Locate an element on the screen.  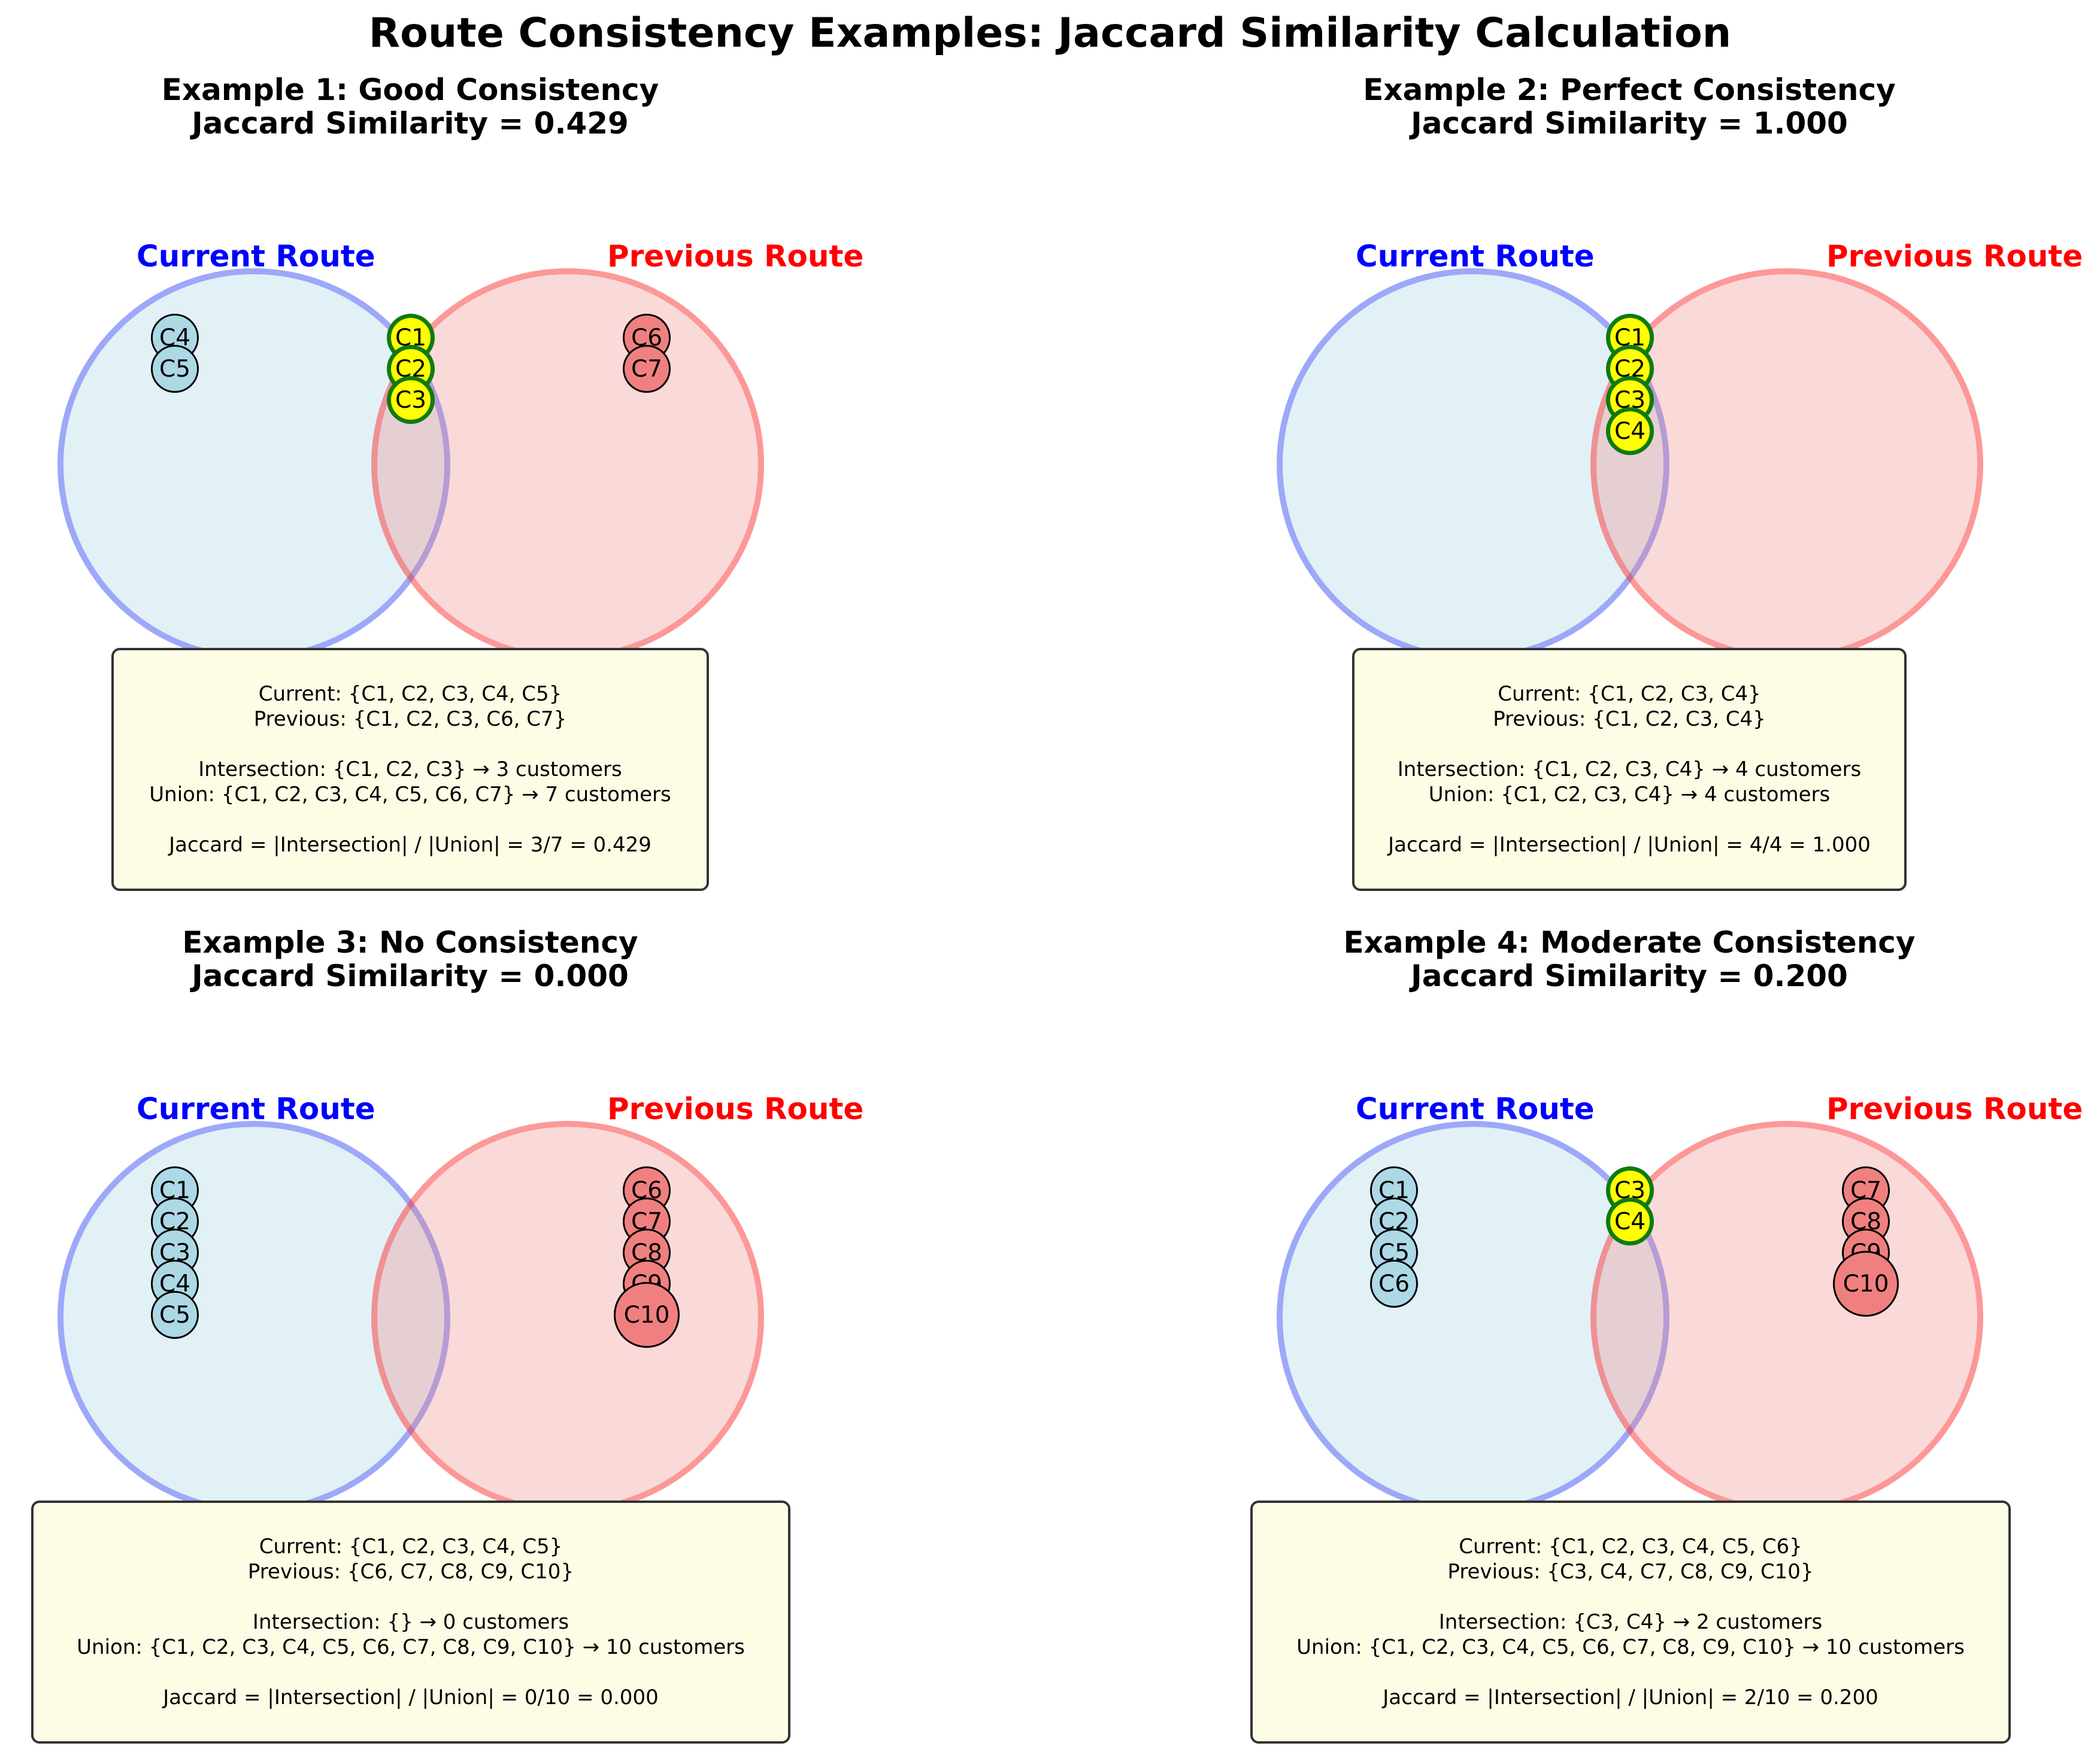
panel-subtitle: Jaccard Similarity = 0.429 is located at coordinates (410, 123).